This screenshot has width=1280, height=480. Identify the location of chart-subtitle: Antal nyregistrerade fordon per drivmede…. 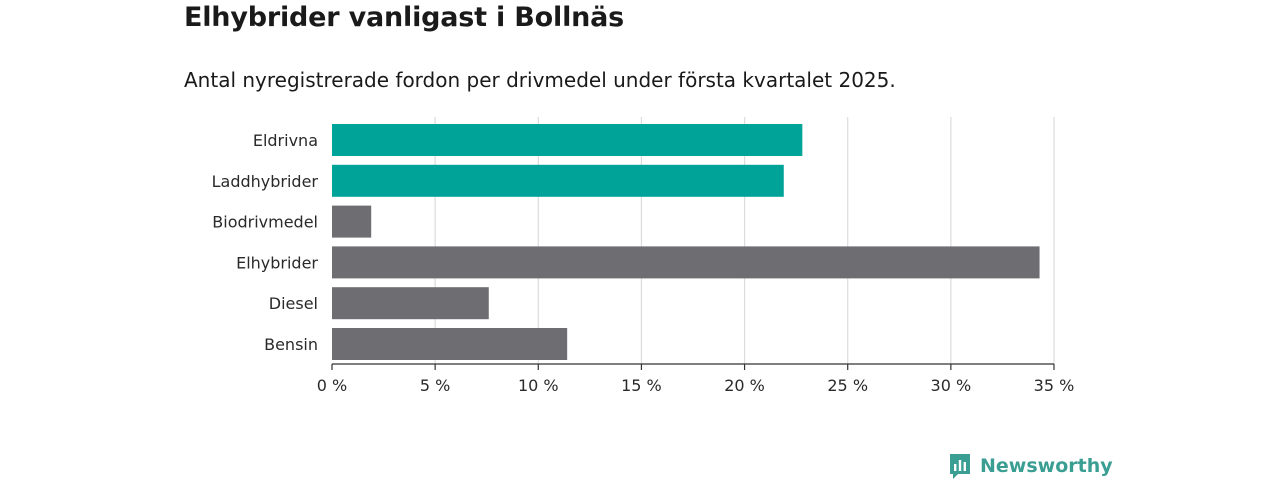
(540, 80).